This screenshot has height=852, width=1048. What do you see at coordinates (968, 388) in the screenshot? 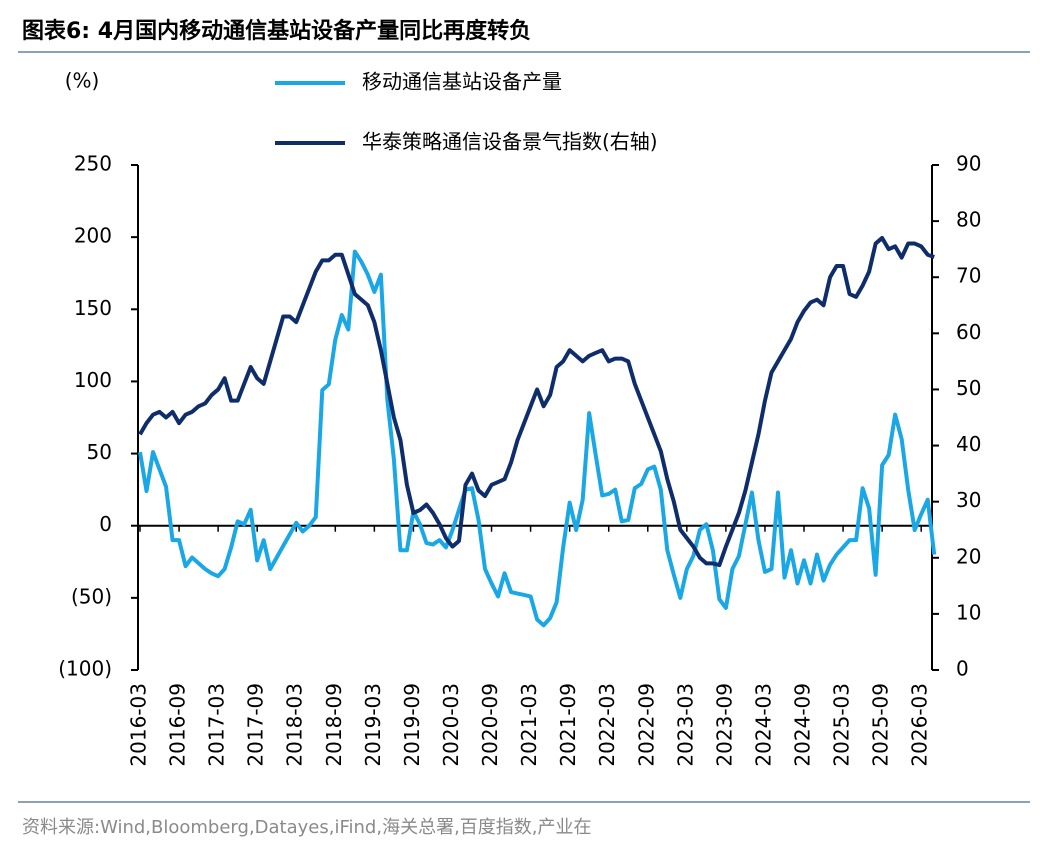
I see `y2-tick-label: 50` at bounding box center [968, 388].